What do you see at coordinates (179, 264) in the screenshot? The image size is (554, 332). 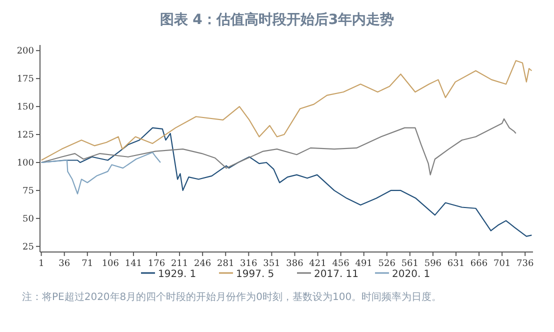 I see `x-tick-label: 211` at bounding box center [179, 264].